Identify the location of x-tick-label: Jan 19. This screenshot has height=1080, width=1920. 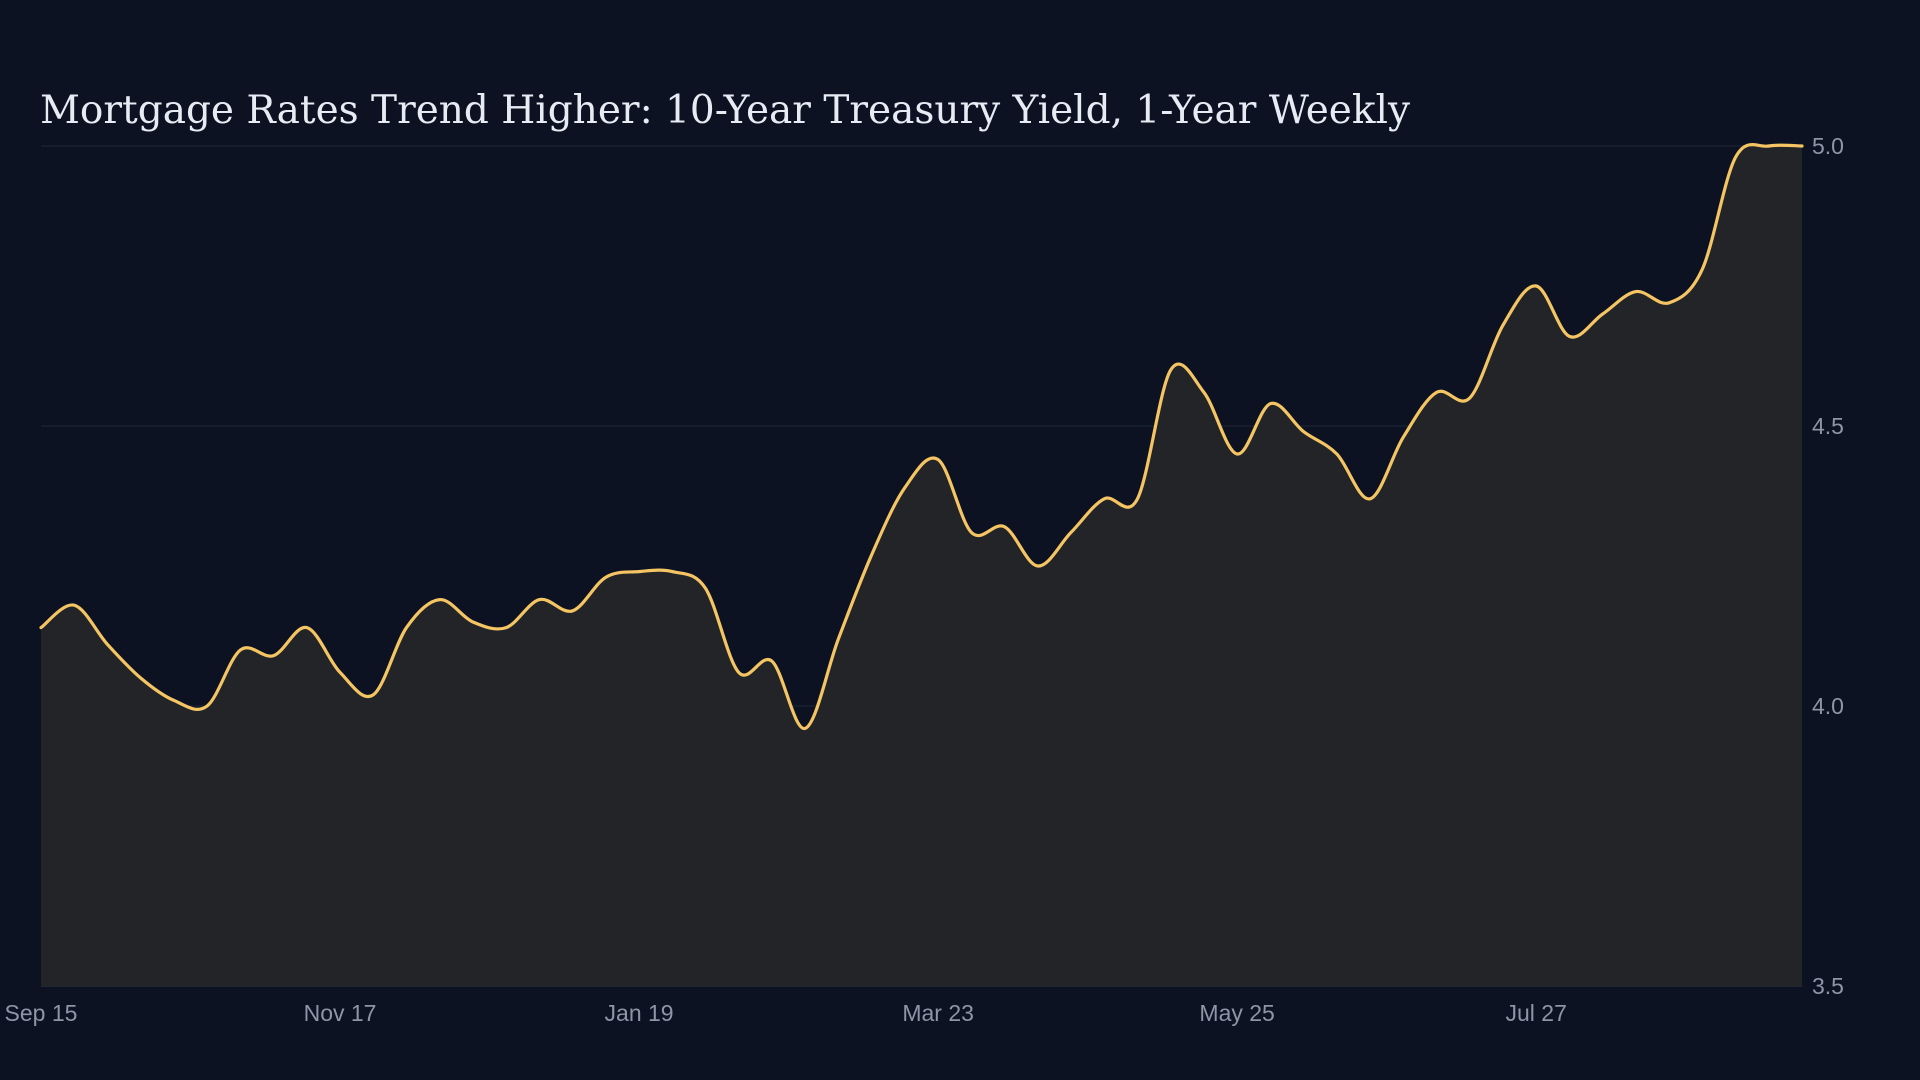
(639, 1013).